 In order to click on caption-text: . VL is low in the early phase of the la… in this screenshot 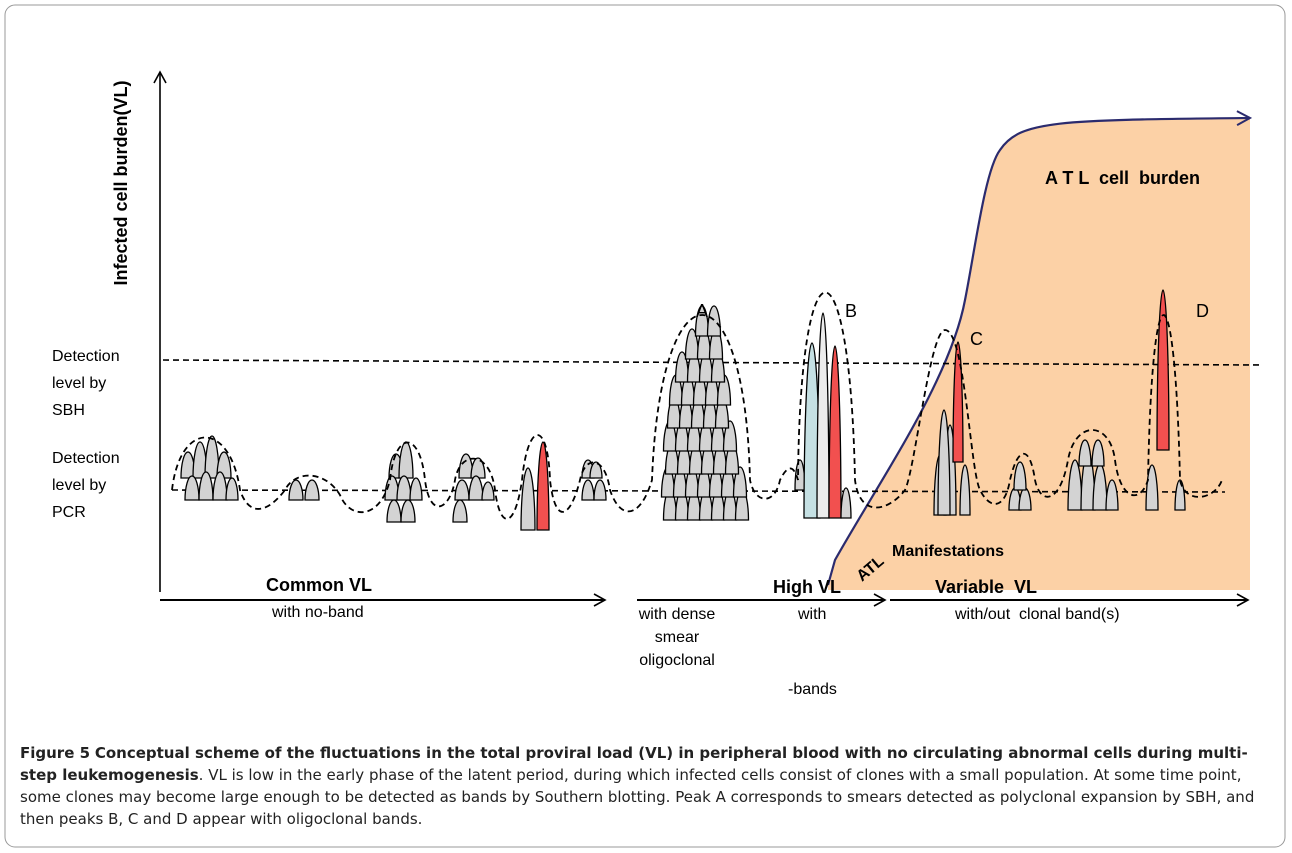, I will do `click(637, 797)`.